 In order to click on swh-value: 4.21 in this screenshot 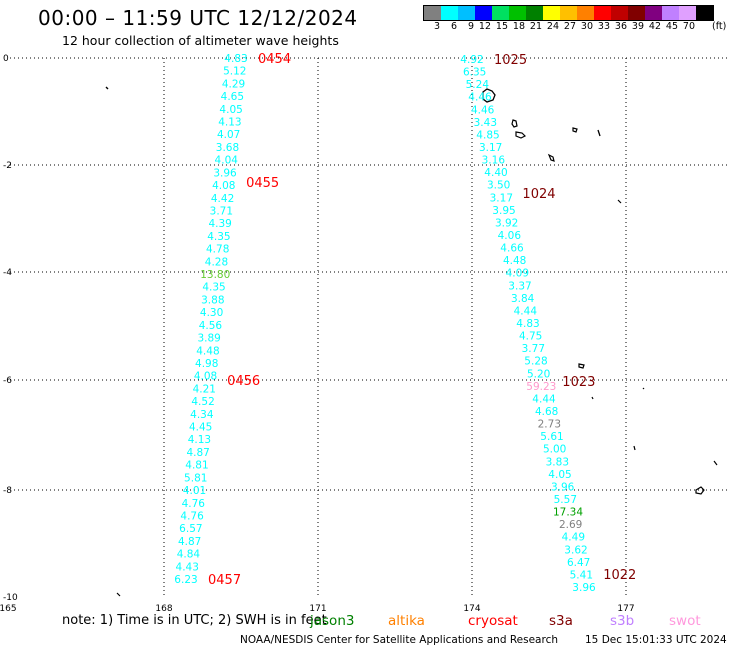, I will do `click(204, 389)`.